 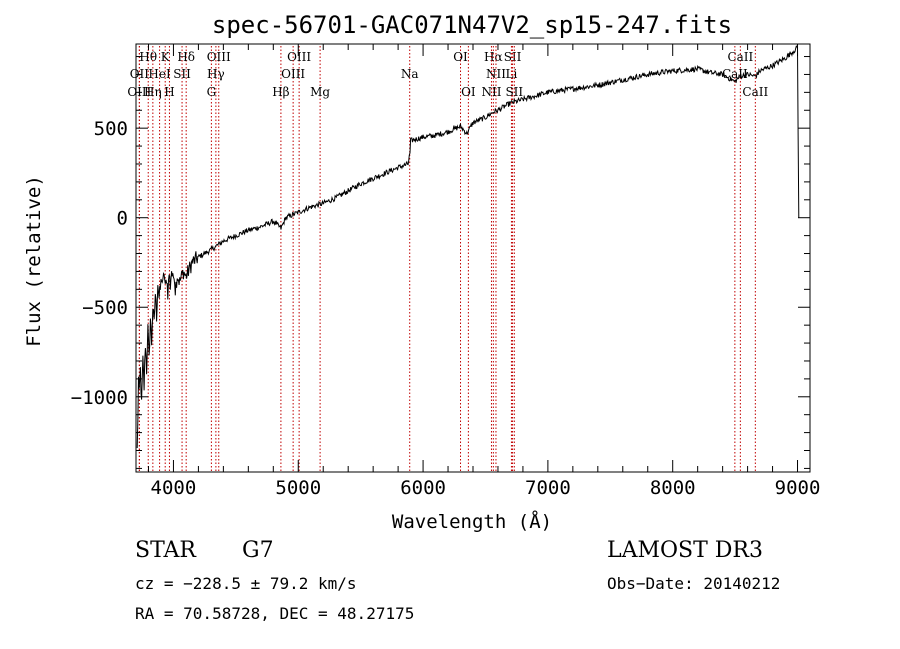 What do you see at coordinates (320, 92) in the screenshot?
I see `line-marker-label: Mg` at bounding box center [320, 92].